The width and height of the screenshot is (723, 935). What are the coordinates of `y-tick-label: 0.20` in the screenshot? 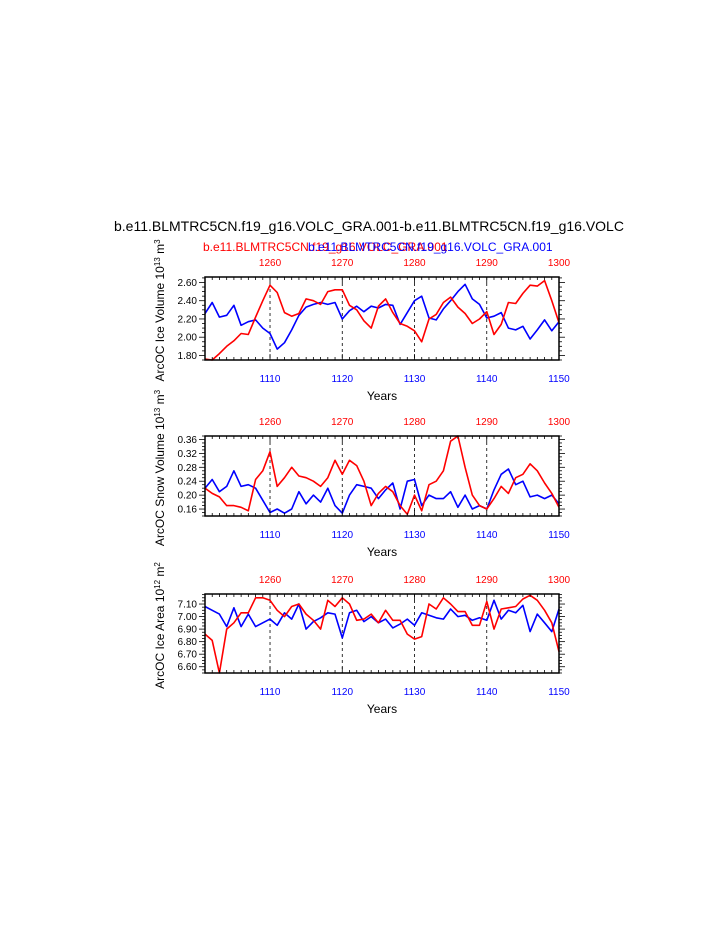 It's located at (188, 496).